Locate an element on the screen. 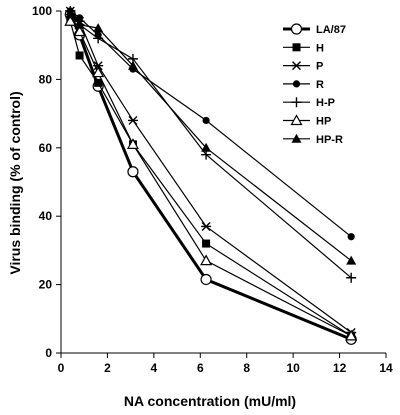 The image size is (400, 415). legend-item: HP is located at coordinates (307, 121).